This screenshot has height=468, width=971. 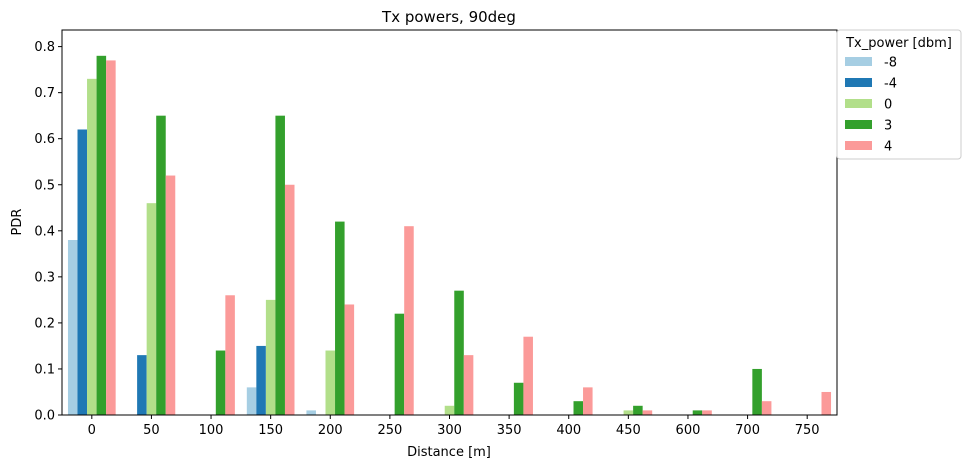 What do you see at coordinates (44, 139) in the screenshot?
I see `y-tick-label: 0.6` at bounding box center [44, 139].